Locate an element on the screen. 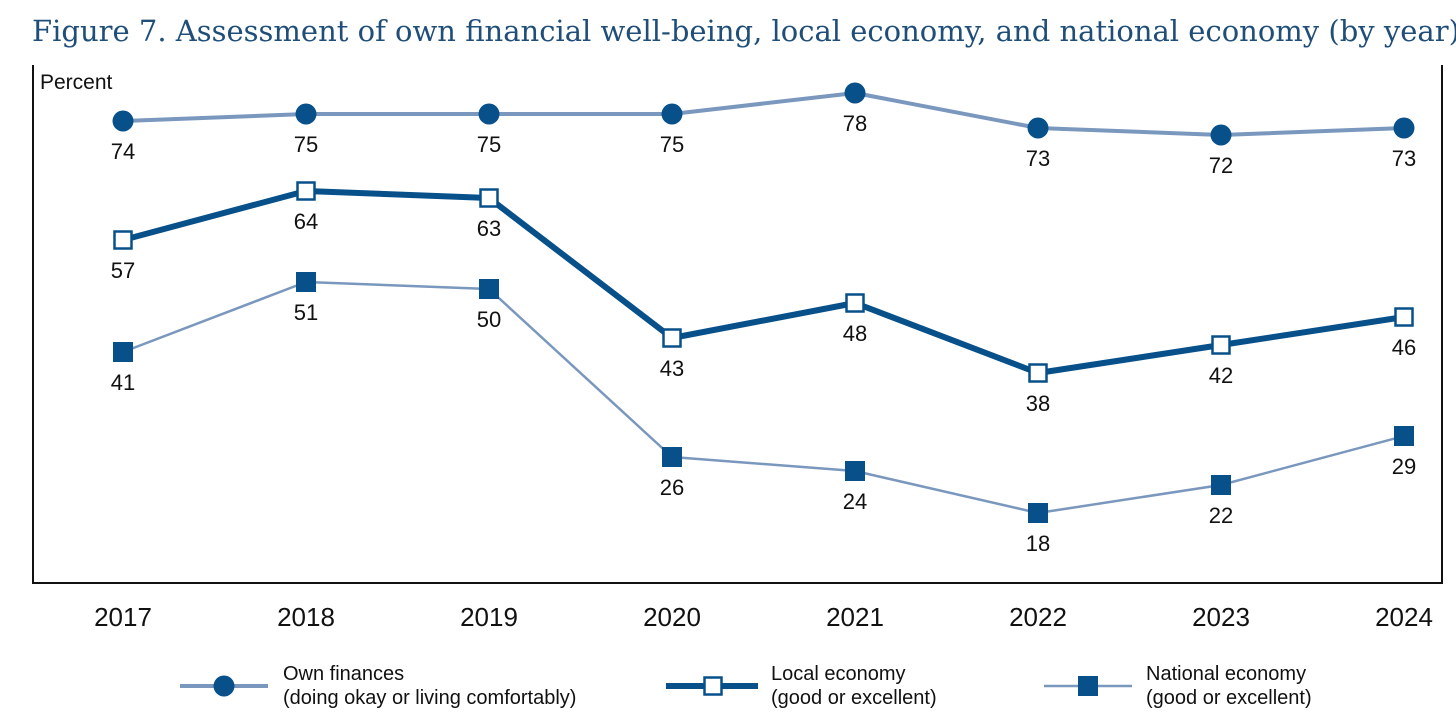  data-label-national: 50 is located at coordinates (489, 319).